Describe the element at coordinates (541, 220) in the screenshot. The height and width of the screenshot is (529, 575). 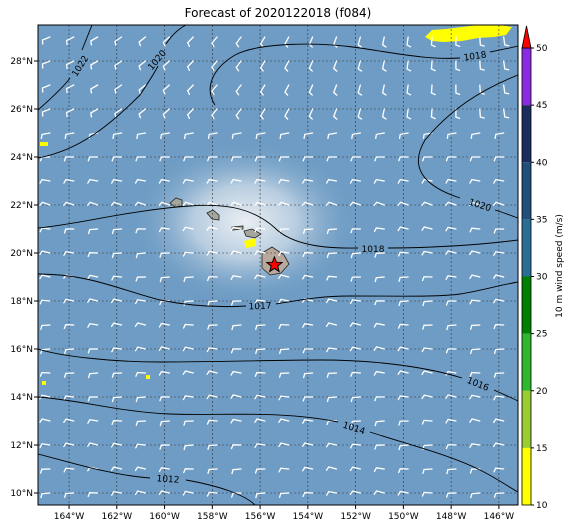
I see `colorbar-tick-label: 35` at that location.